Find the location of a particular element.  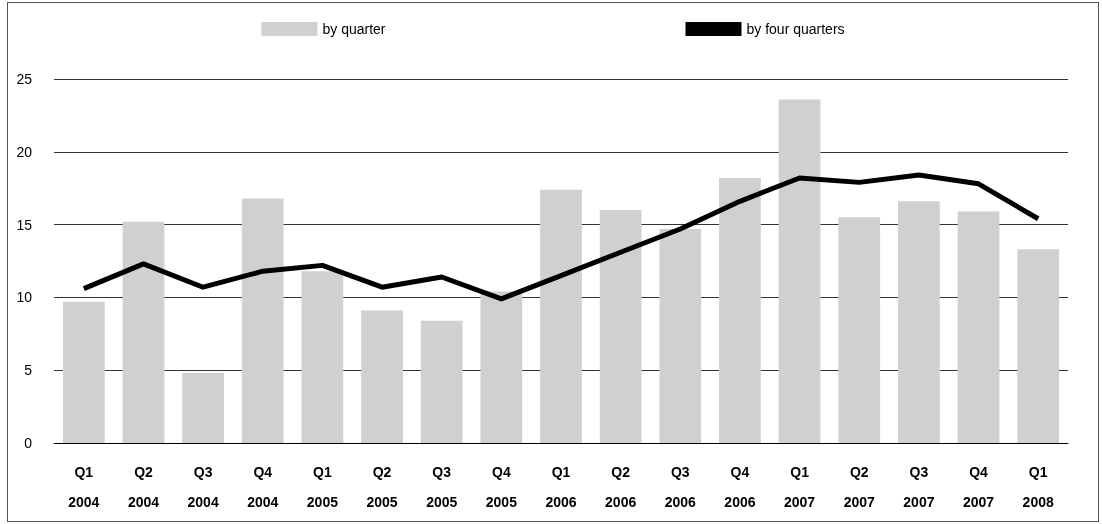

x-tick-label: Q1 2007 is located at coordinates (800, 487).